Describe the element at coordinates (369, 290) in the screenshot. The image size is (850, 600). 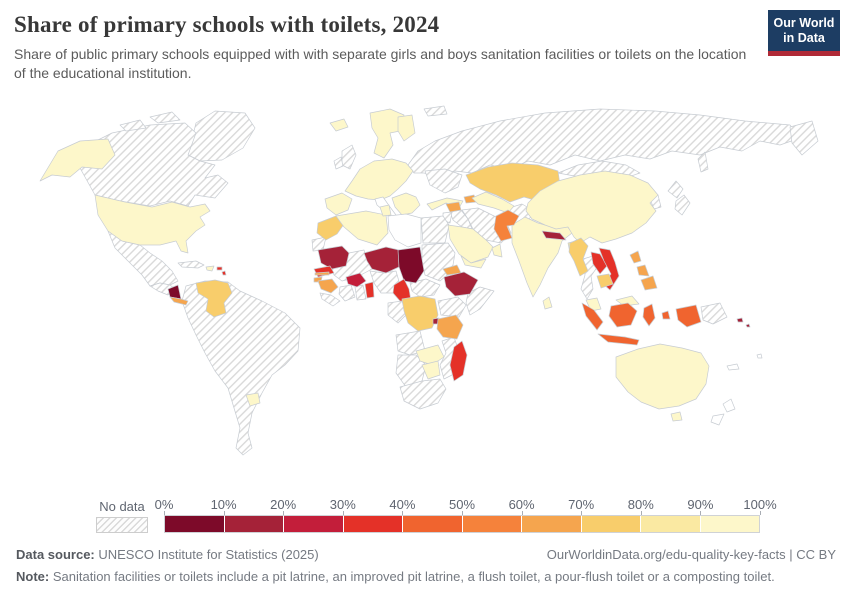
I see `region-togo-benin` at that location.